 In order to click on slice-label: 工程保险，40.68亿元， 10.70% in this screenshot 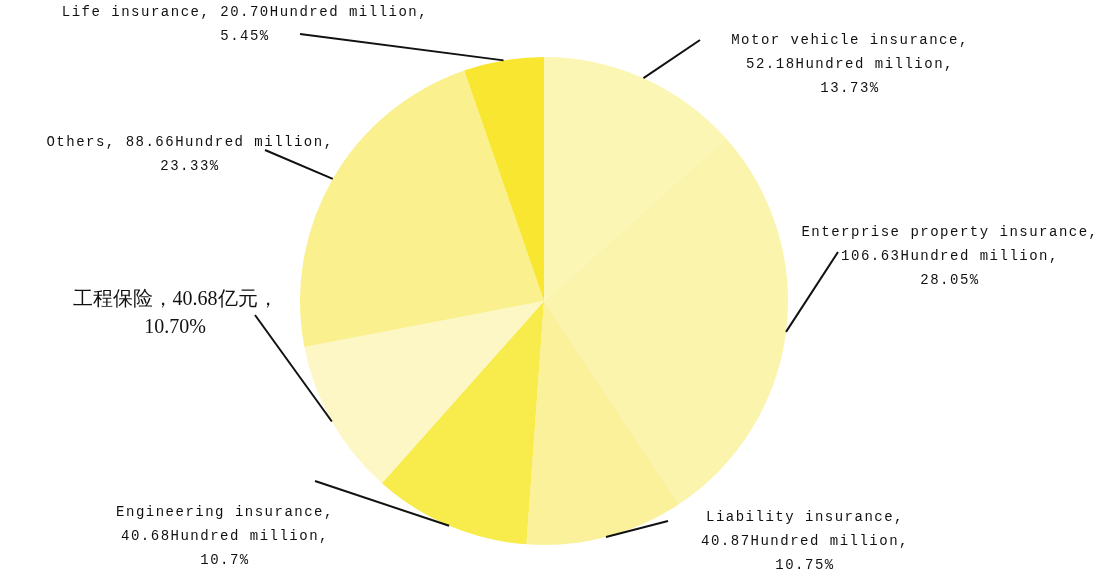, I will do `click(175, 312)`.